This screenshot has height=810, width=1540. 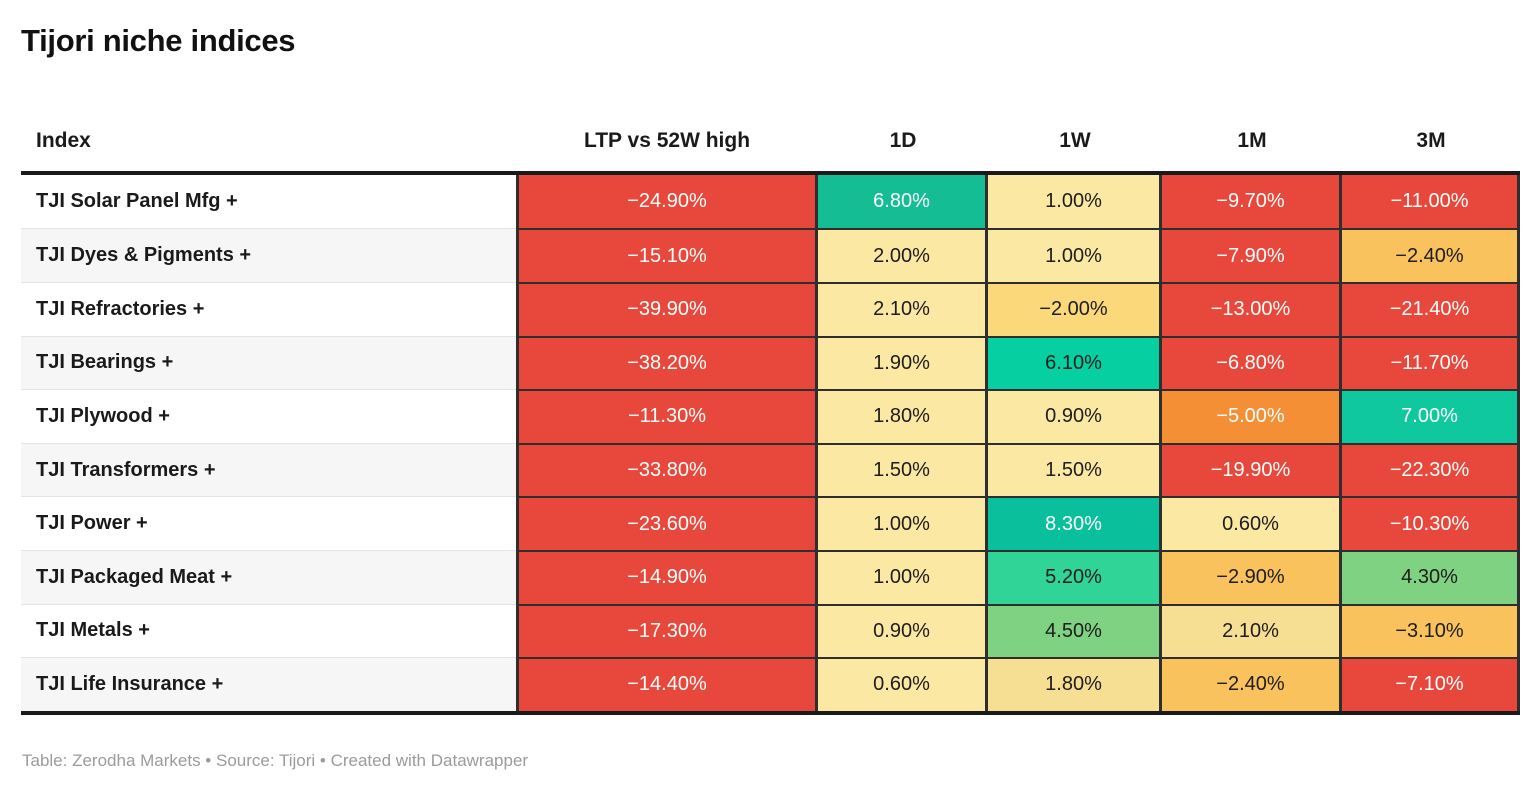 What do you see at coordinates (1252, 255) in the screenshot?
I see `value-cell: −7.90%` at bounding box center [1252, 255].